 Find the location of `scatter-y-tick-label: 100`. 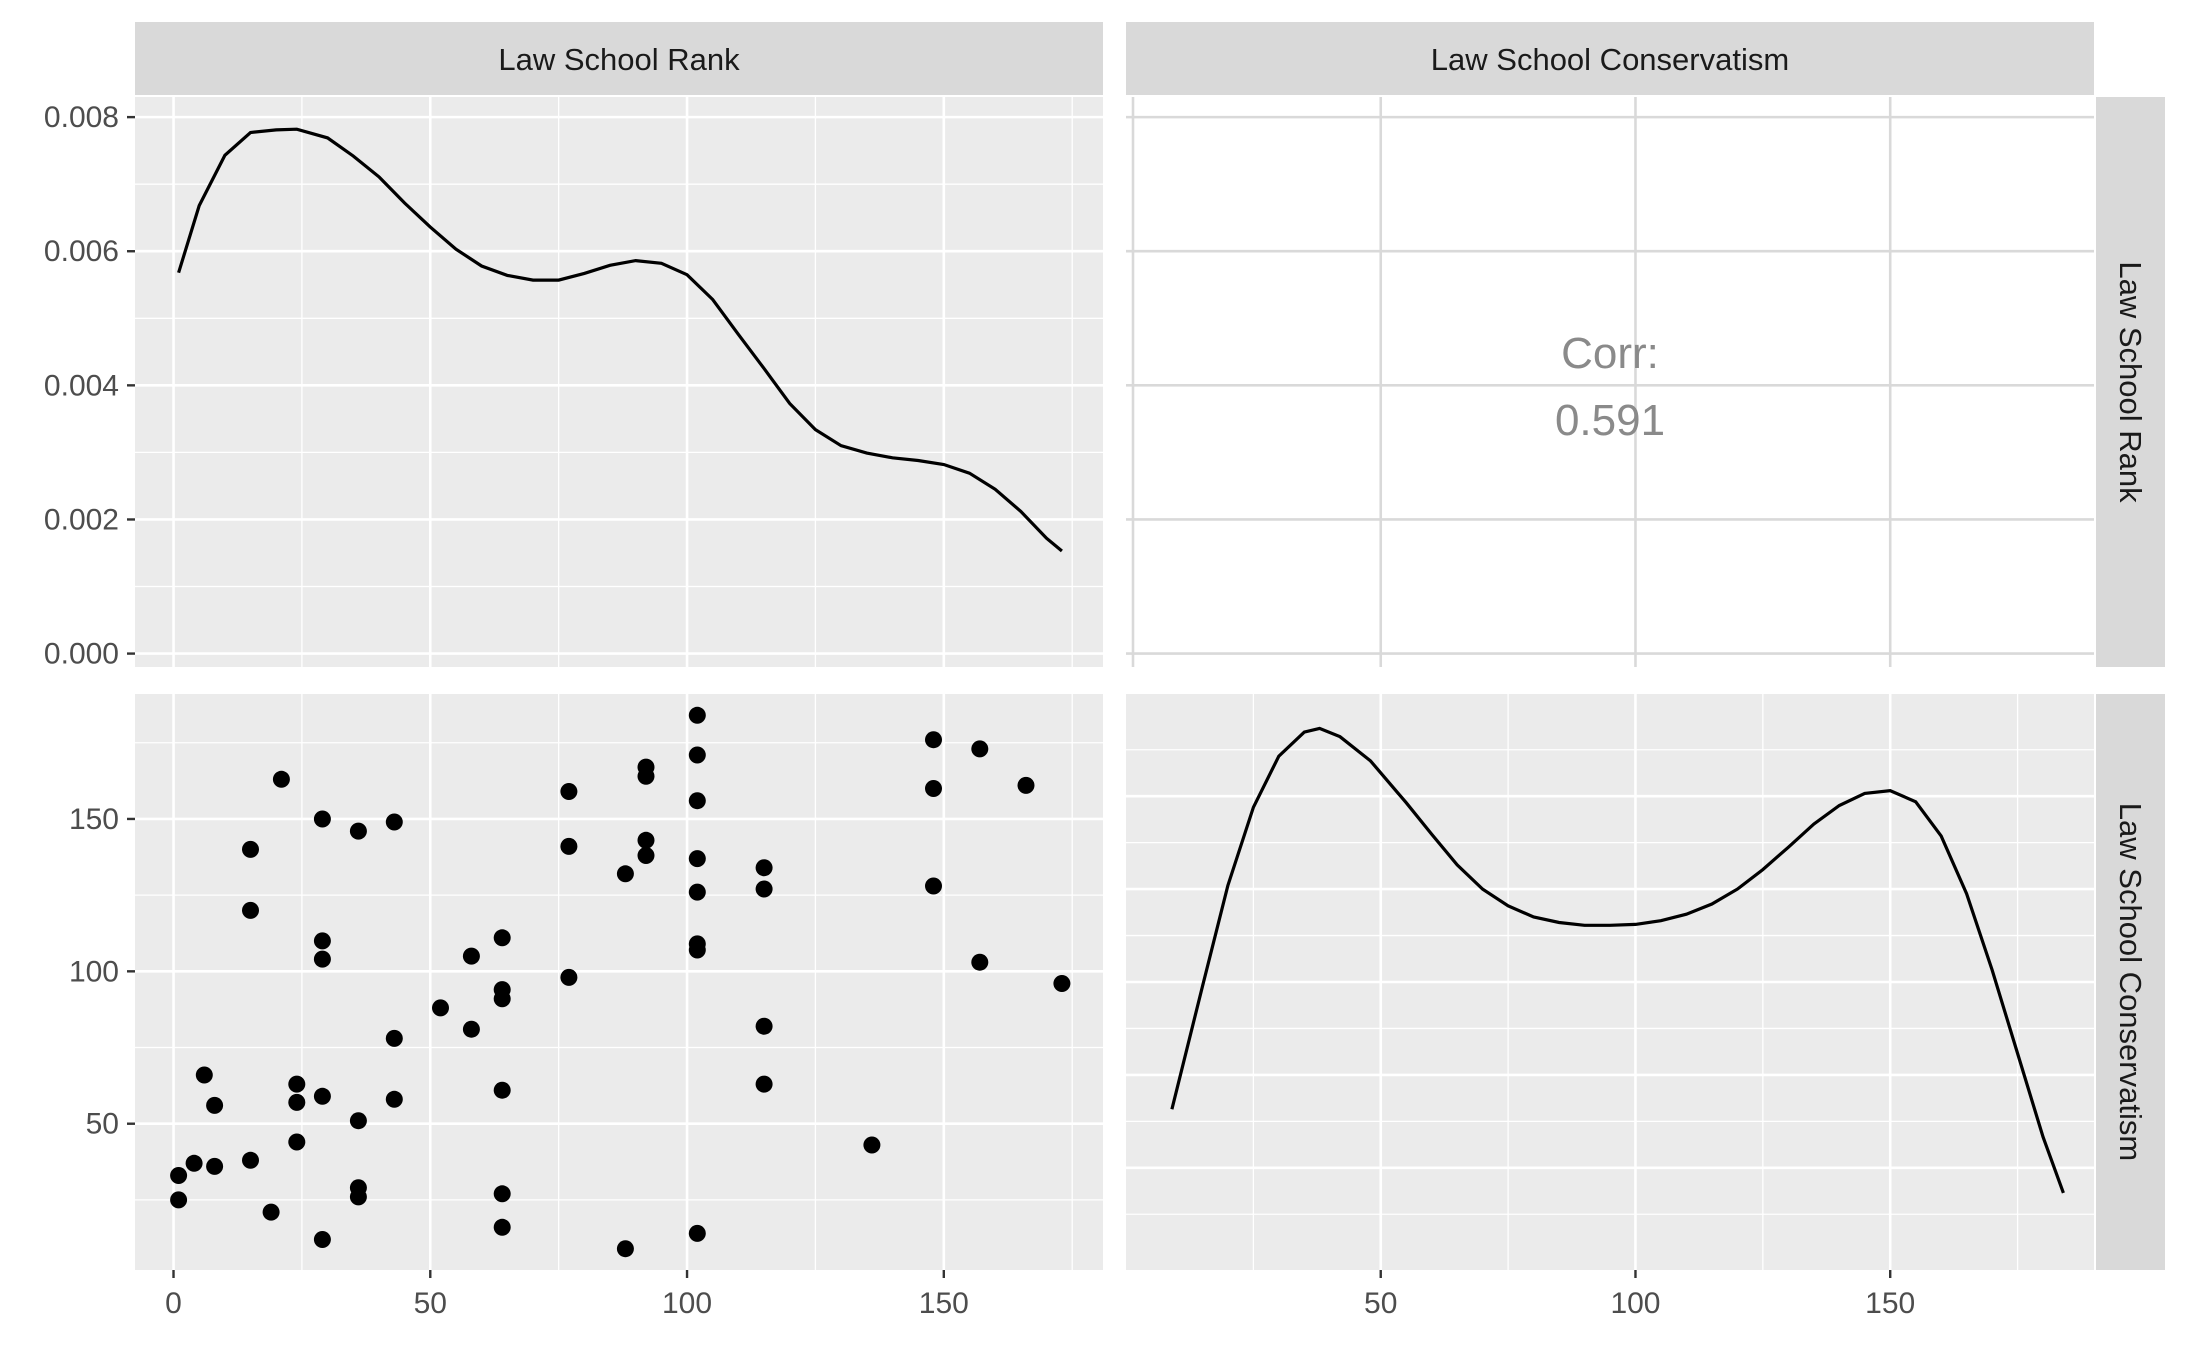

scatter-y-tick-label: 100 is located at coordinates (94, 971).